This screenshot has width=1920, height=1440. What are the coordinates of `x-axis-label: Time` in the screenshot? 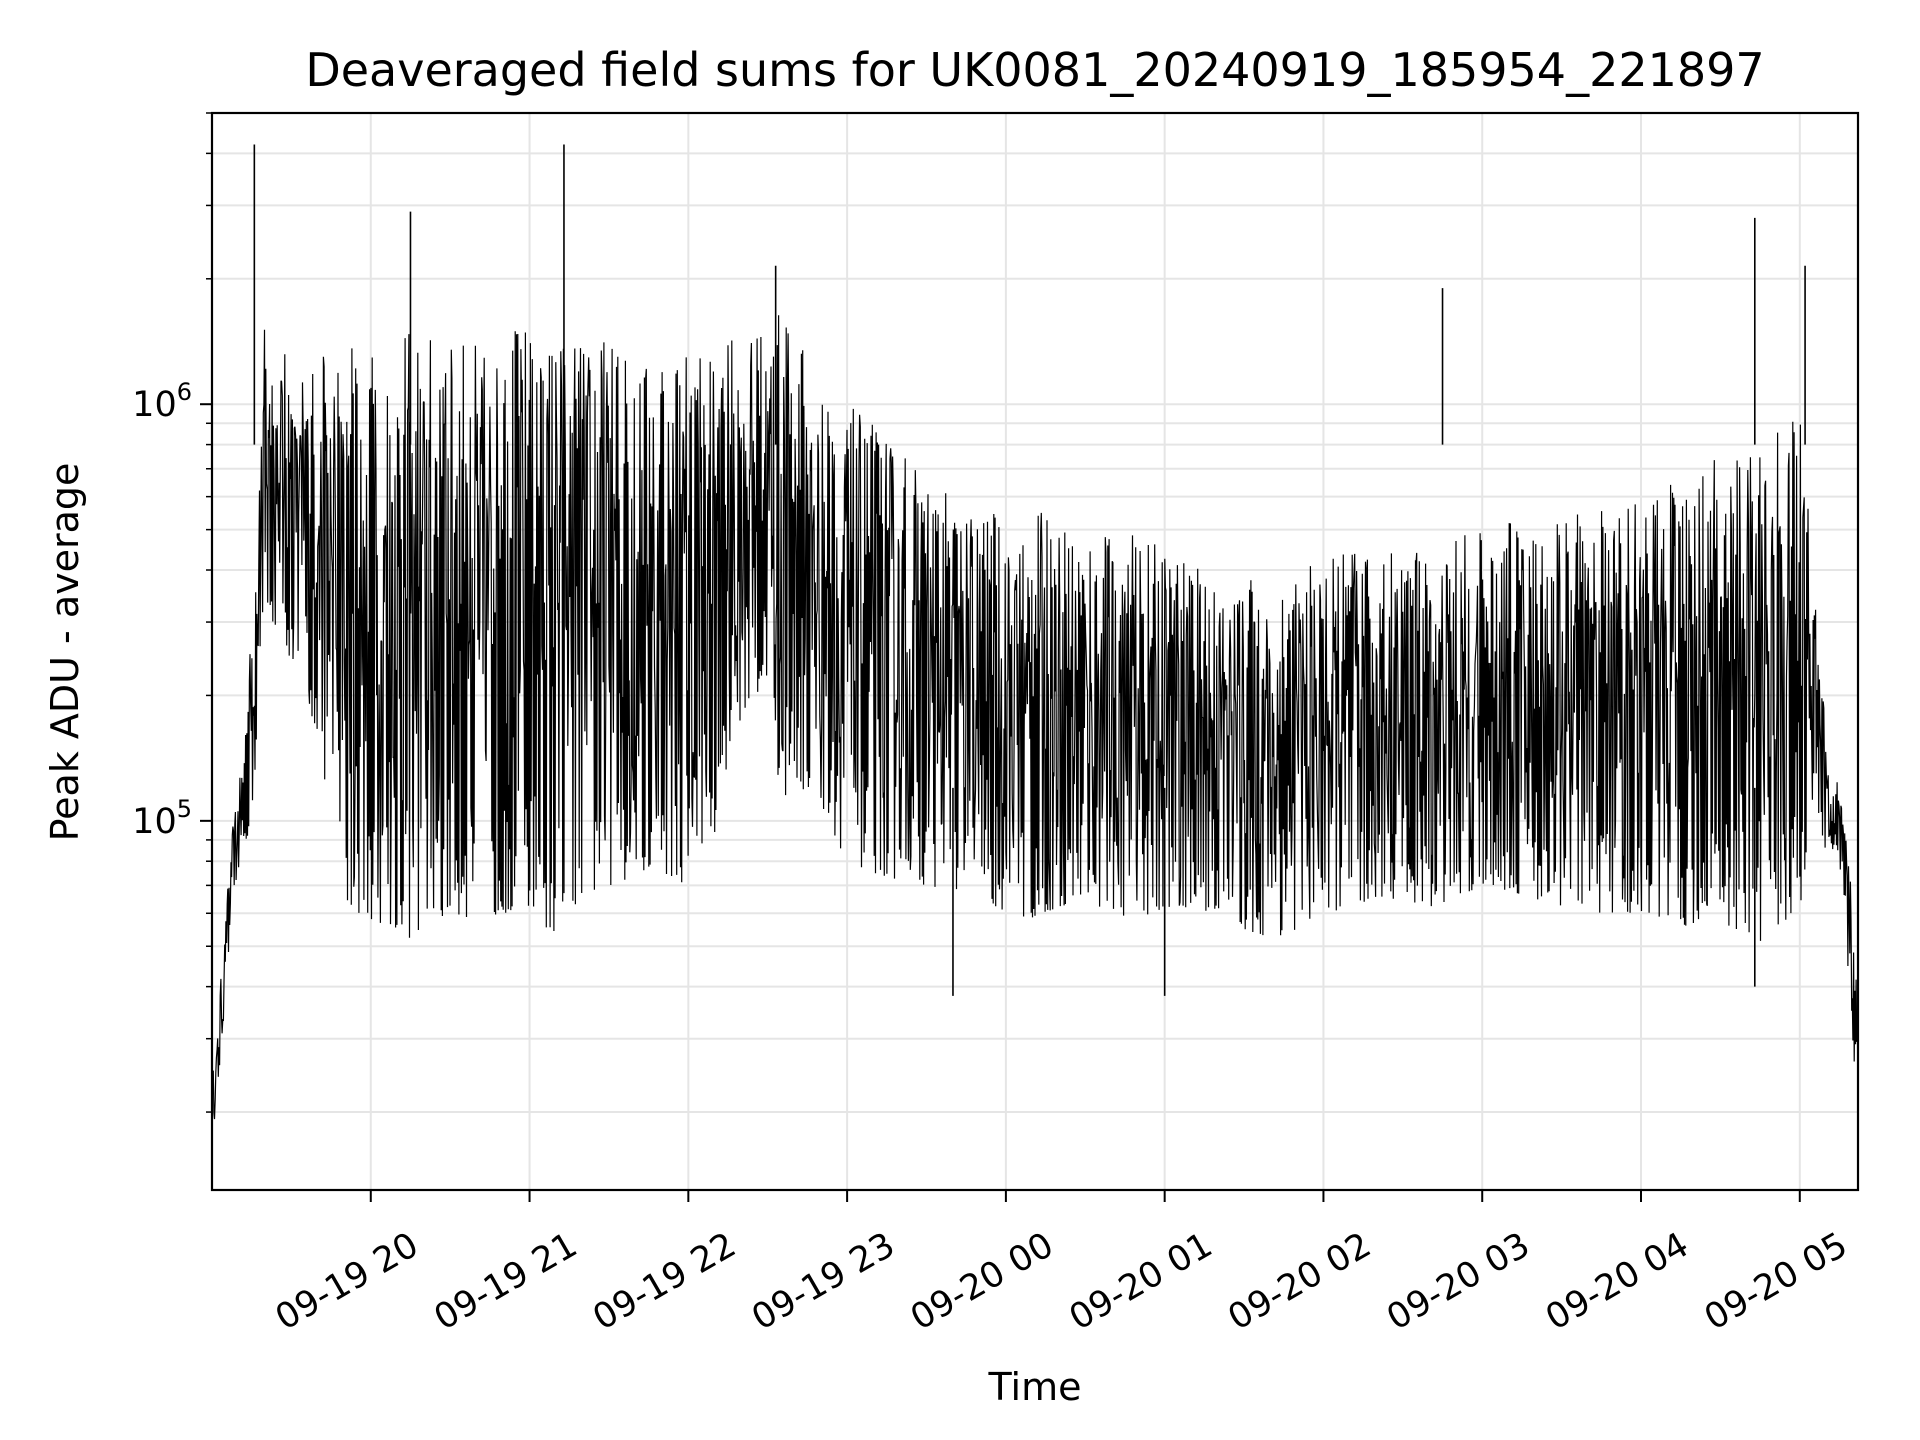 It's located at (1035, 1387).